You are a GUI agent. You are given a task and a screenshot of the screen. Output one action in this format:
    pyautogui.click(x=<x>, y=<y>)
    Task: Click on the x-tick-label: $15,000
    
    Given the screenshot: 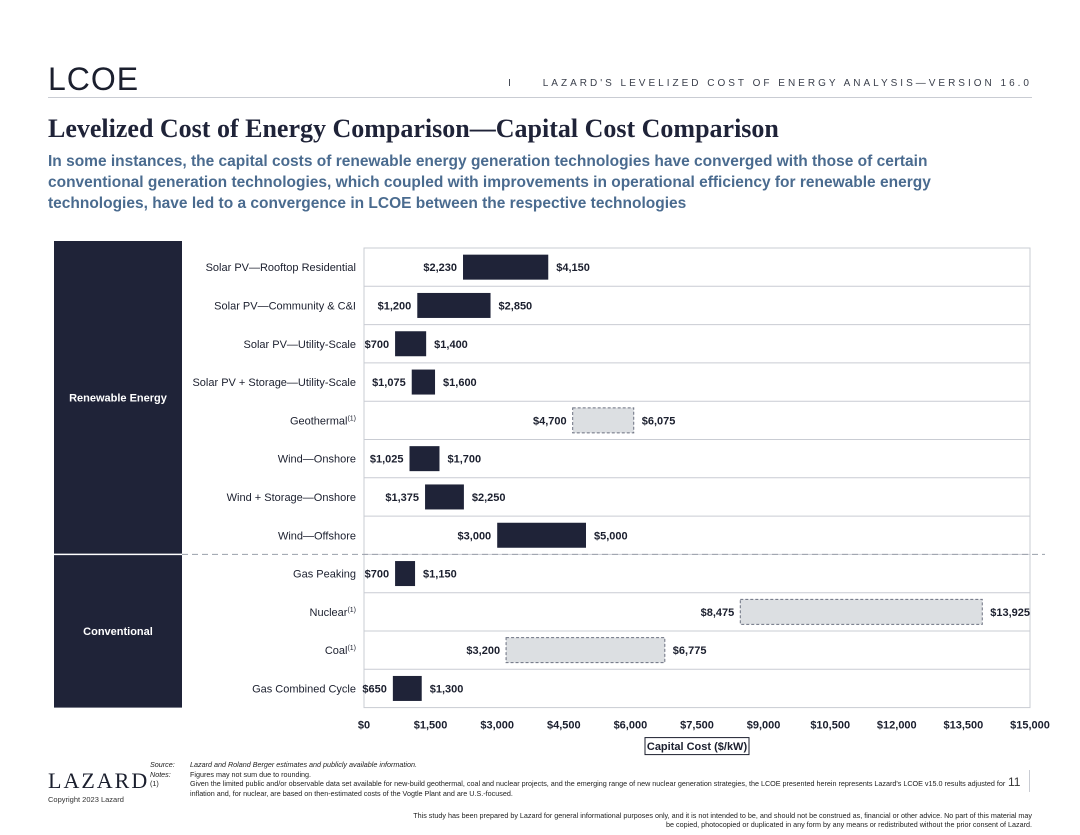 What is the action you would take?
    pyautogui.click(x=1030, y=726)
    